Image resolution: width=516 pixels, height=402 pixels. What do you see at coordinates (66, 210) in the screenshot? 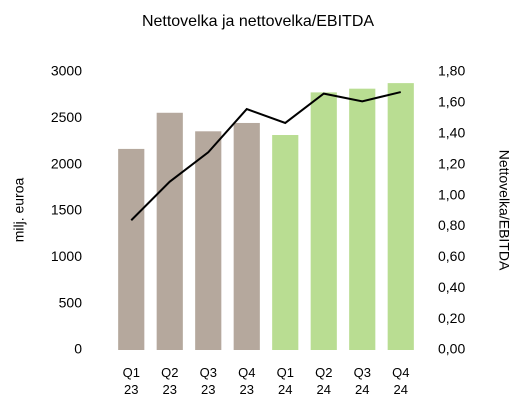
I see `y-tick-label: 1500` at bounding box center [66, 210].